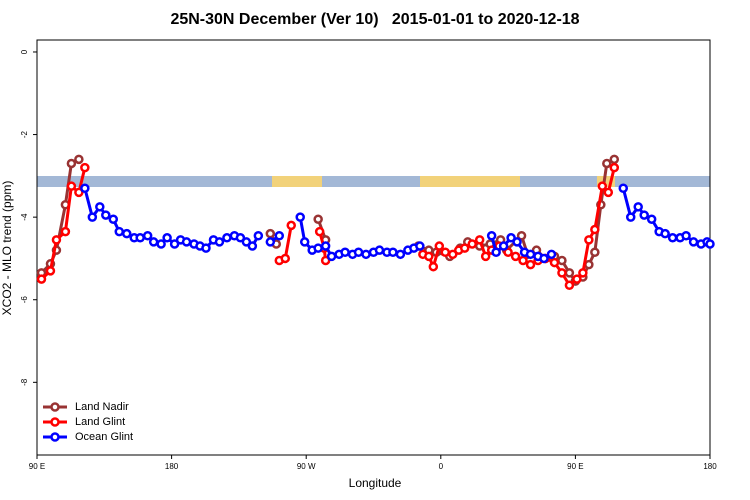  Describe the element at coordinates (104, 437) in the screenshot. I see `legend-label: Ocean Glint` at that location.